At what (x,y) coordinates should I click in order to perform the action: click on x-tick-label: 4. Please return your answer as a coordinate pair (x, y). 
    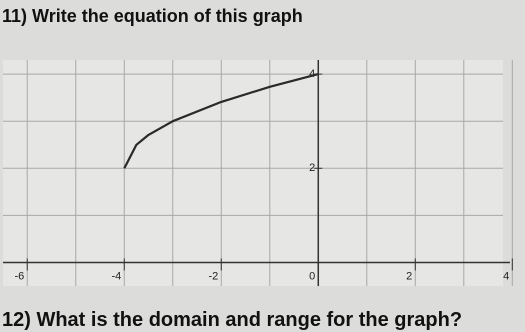
    Looking at the image, I should click on (506, 276).